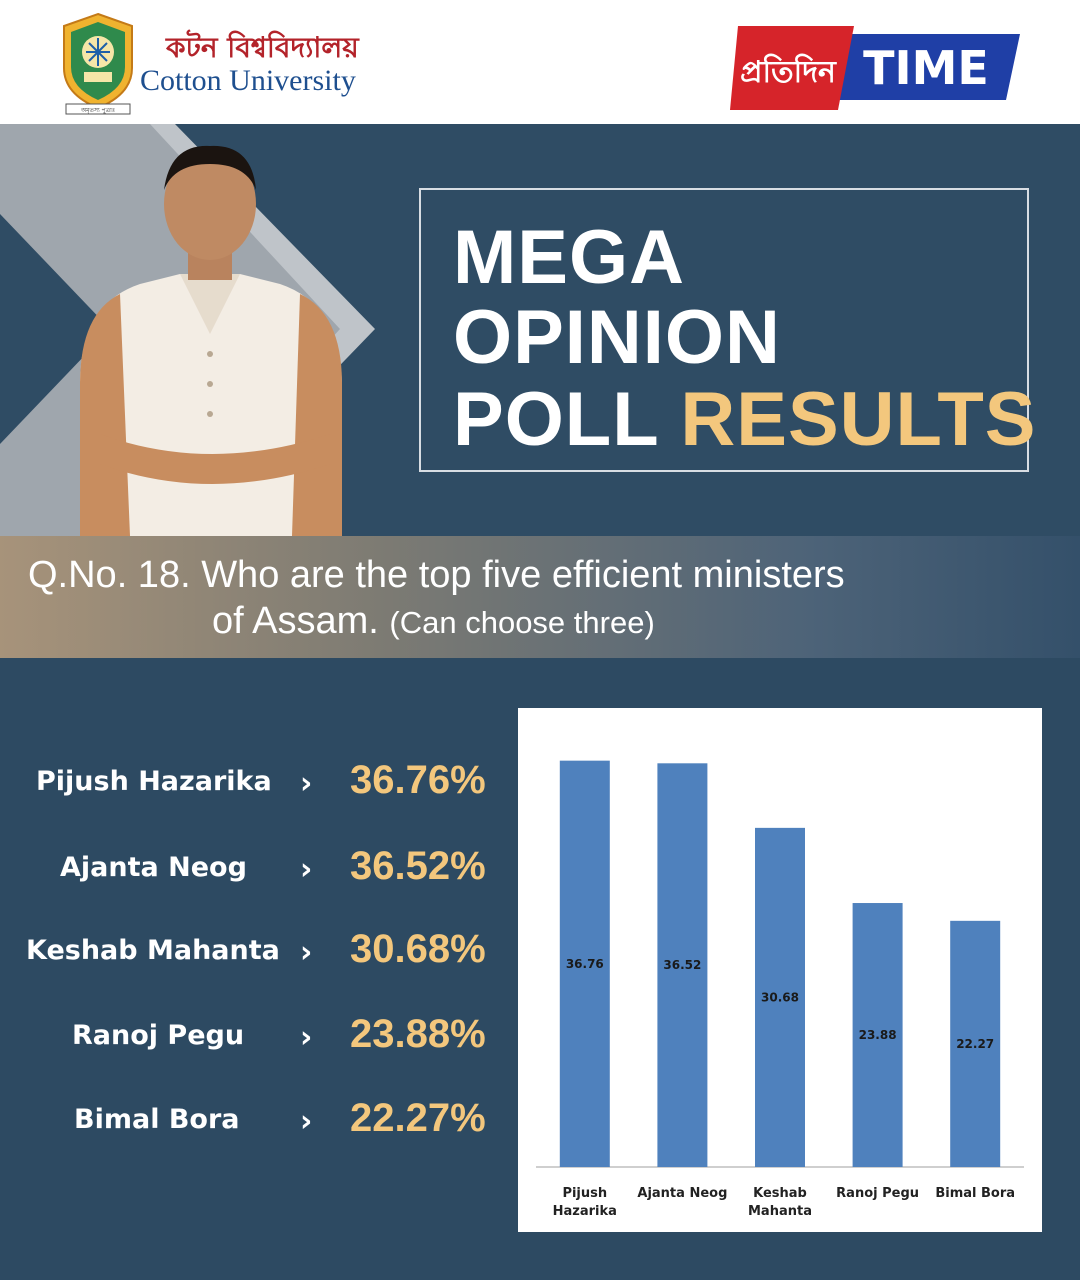 The width and height of the screenshot is (1080, 1280). I want to click on logo-time-text: TIME, so click(926, 68).